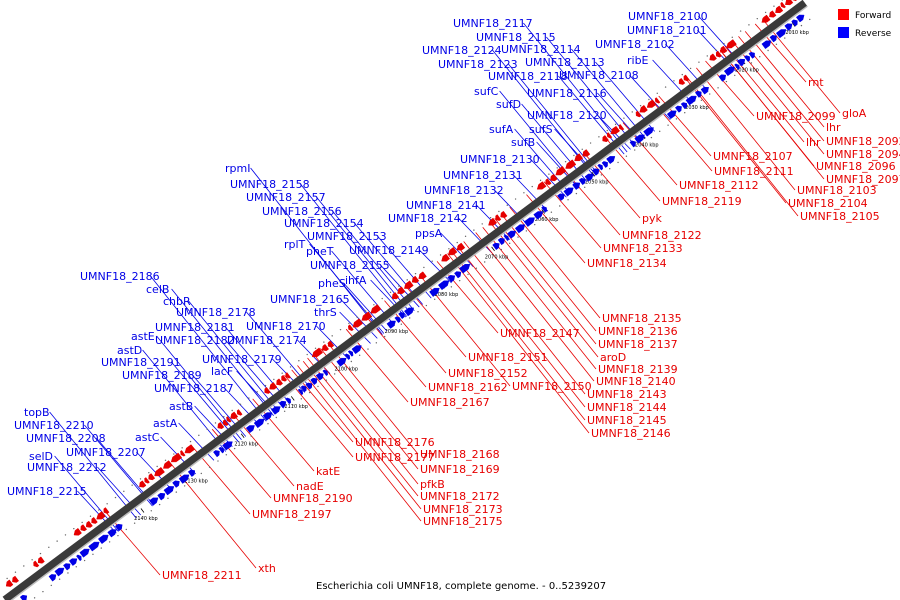 The width and height of the screenshot is (900, 600). I want to click on reverse-gene-label: UMNF18_2186, so click(120, 276).